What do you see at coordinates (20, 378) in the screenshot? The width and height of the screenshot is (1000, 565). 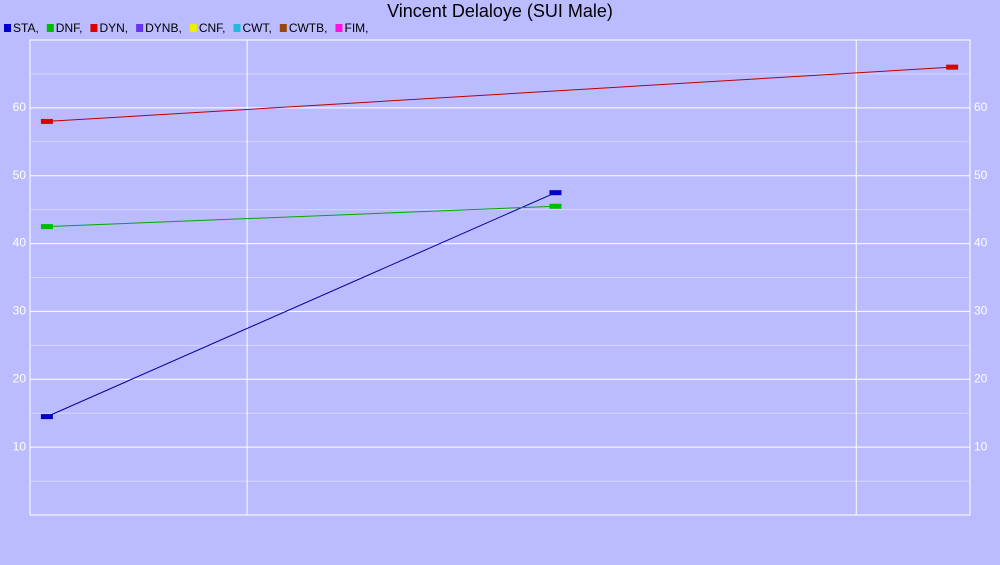 I see `y-tick-label: 20` at bounding box center [20, 378].